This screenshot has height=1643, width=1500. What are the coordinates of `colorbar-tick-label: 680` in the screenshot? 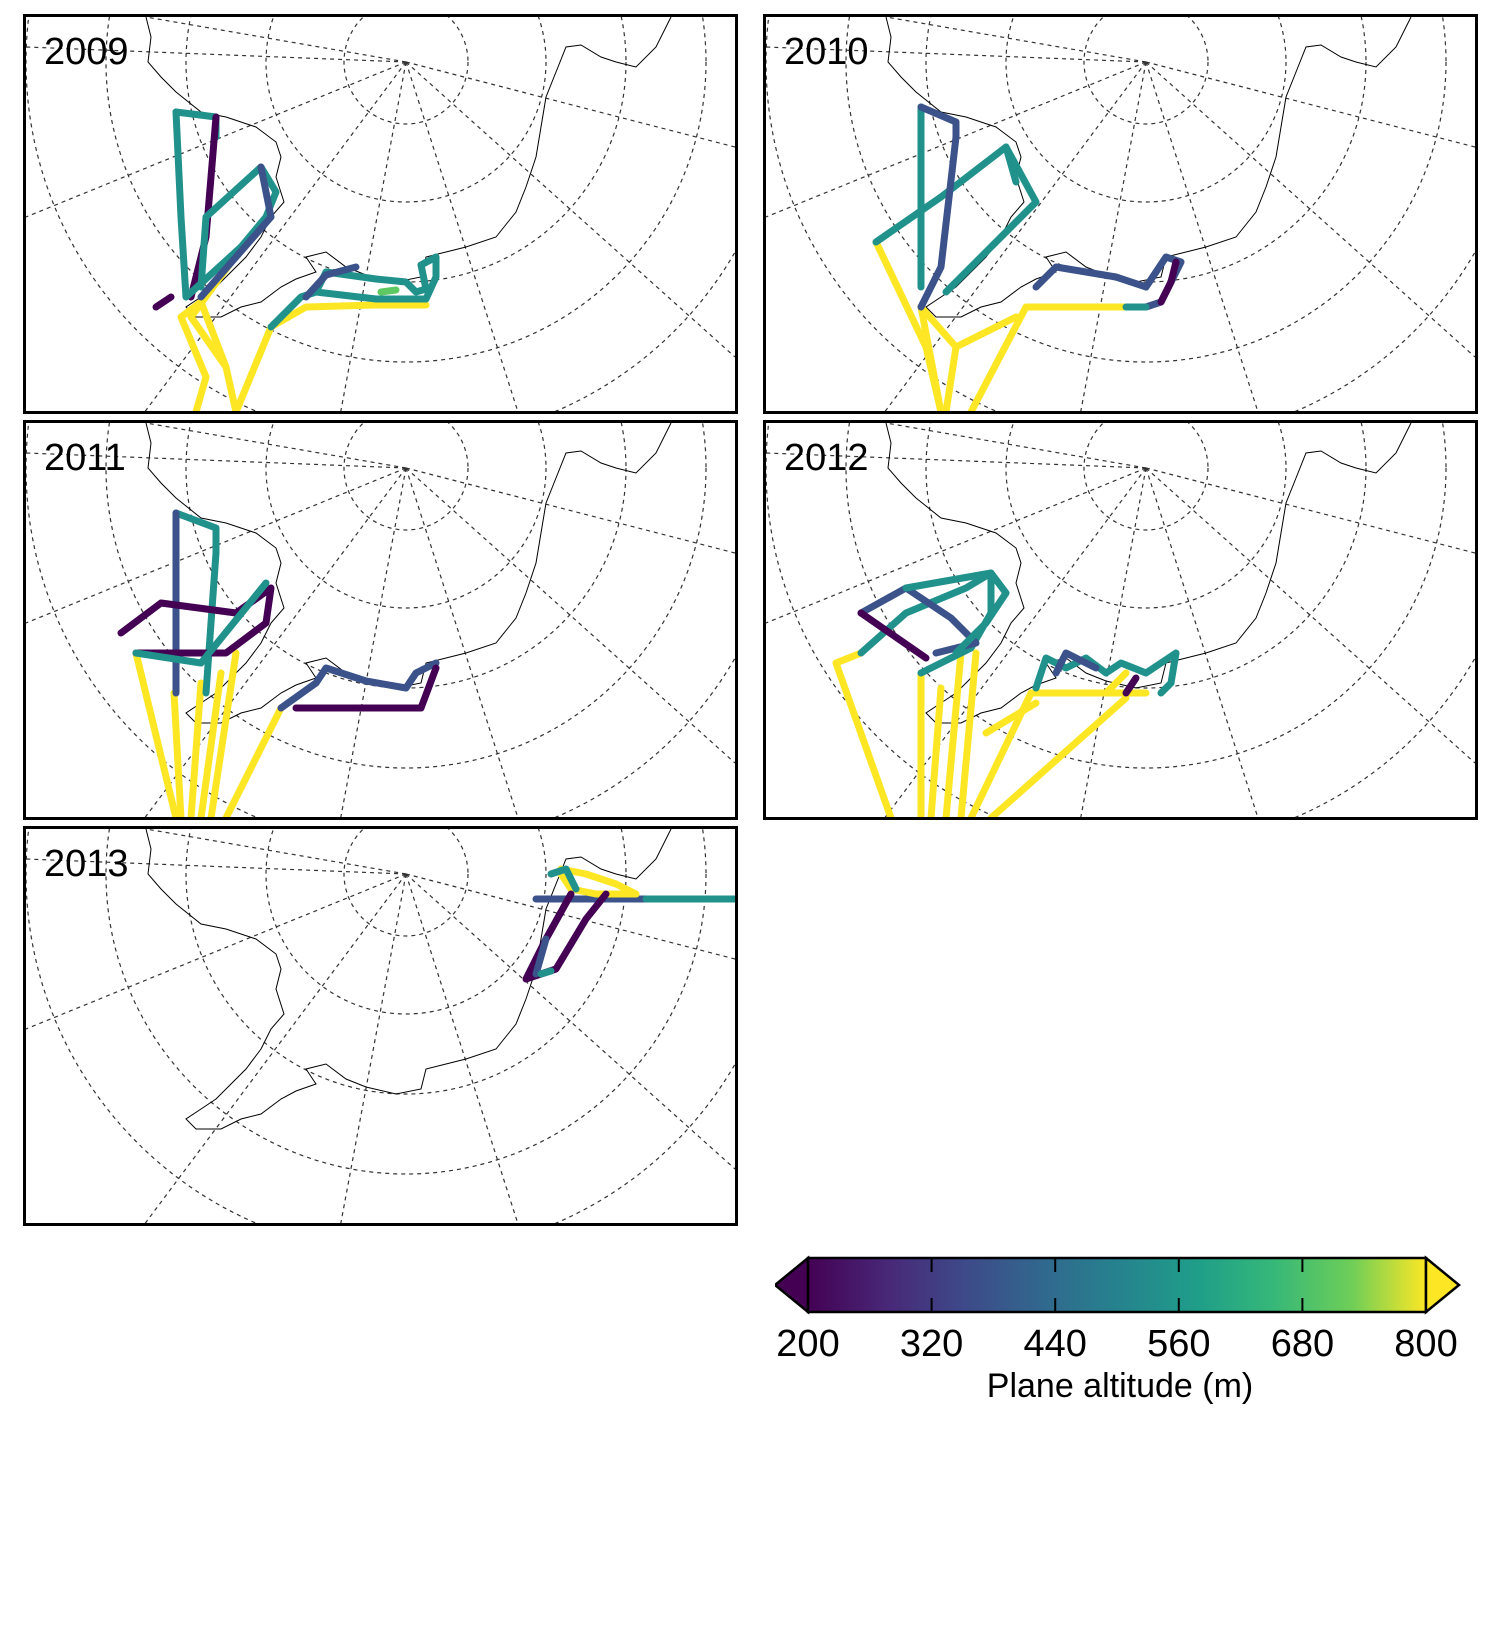 It's located at (1302, 1344).